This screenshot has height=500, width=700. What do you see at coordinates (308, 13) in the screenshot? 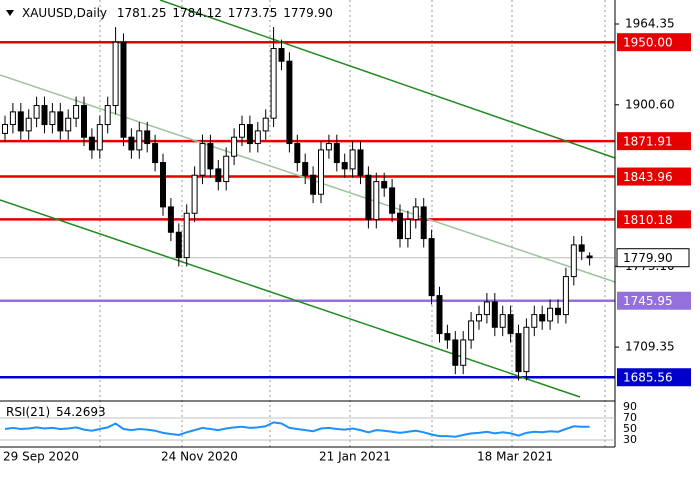
I see `close-quote: 1779.90` at bounding box center [308, 13].